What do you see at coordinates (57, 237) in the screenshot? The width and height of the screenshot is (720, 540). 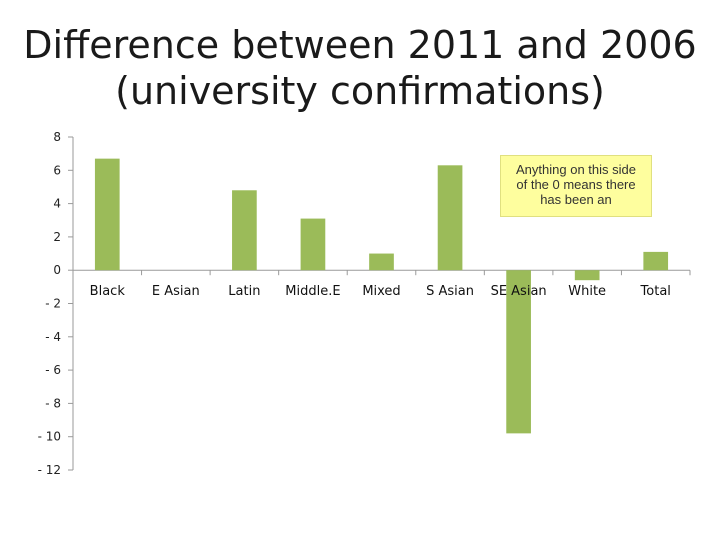 I see `y-tick-label: 2` at bounding box center [57, 237].